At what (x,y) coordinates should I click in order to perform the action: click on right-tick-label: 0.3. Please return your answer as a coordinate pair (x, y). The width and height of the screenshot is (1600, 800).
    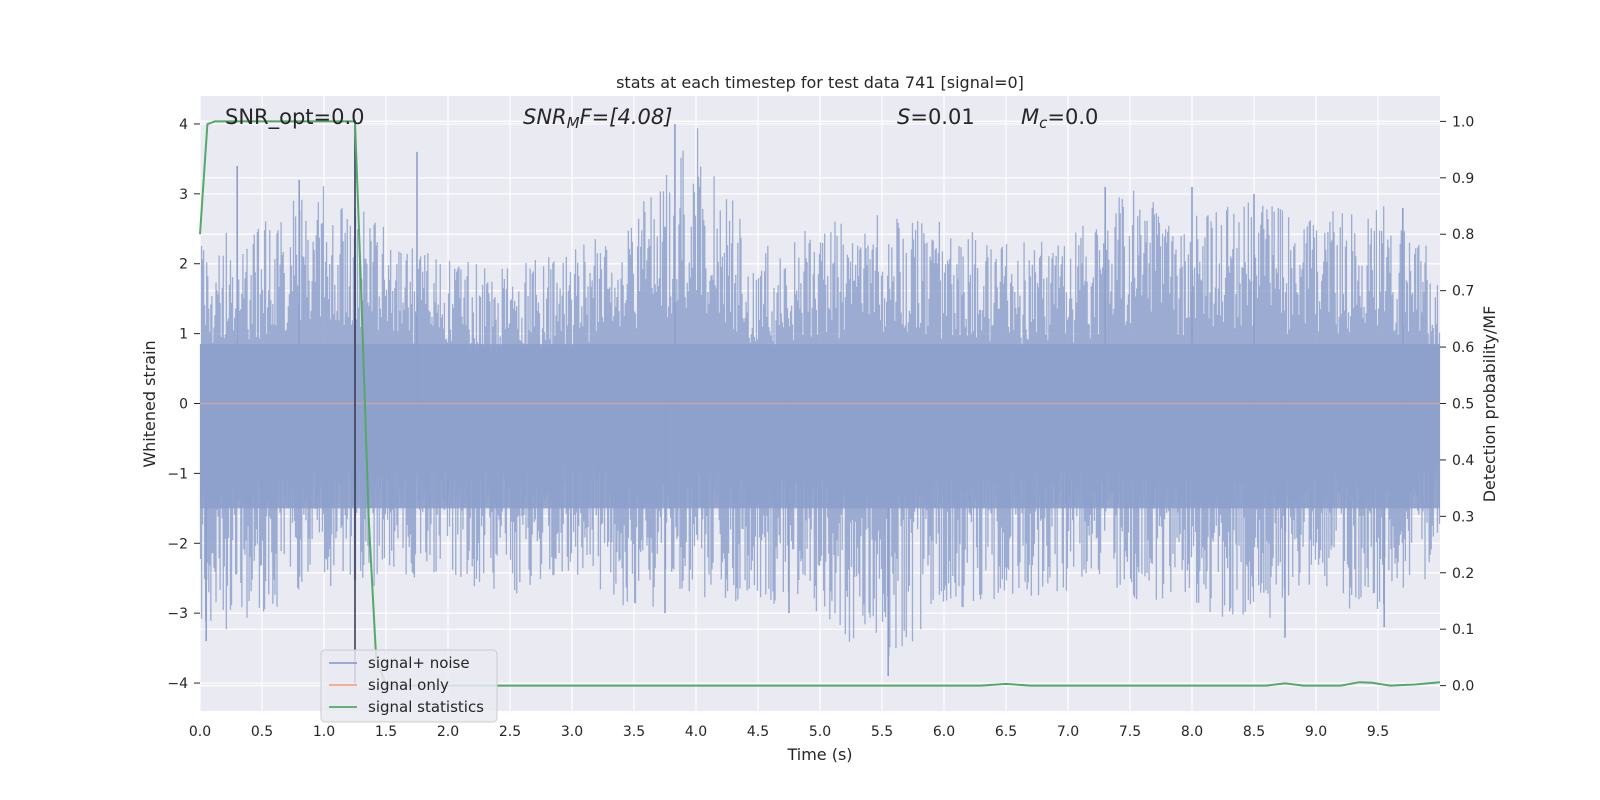
    Looking at the image, I should click on (1463, 517).